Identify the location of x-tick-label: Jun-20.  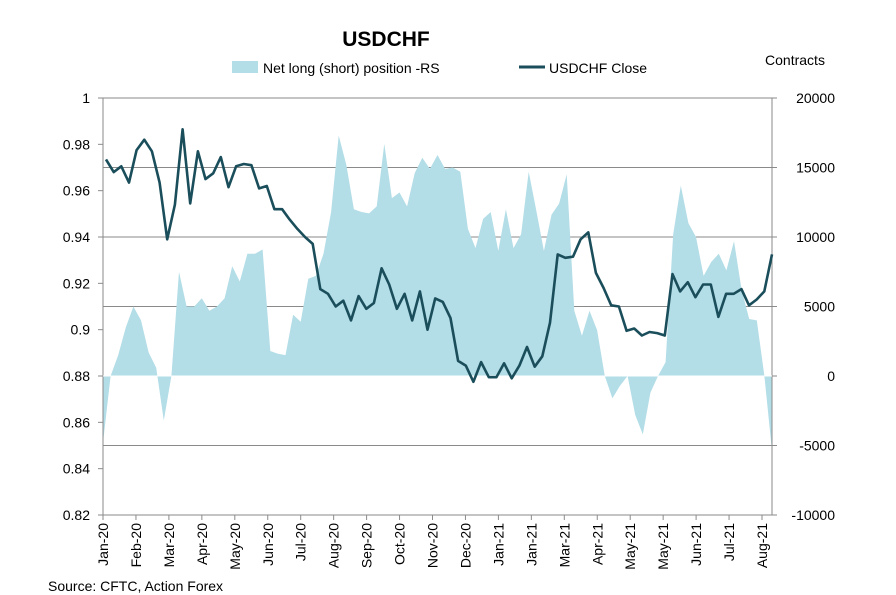
(268, 544).